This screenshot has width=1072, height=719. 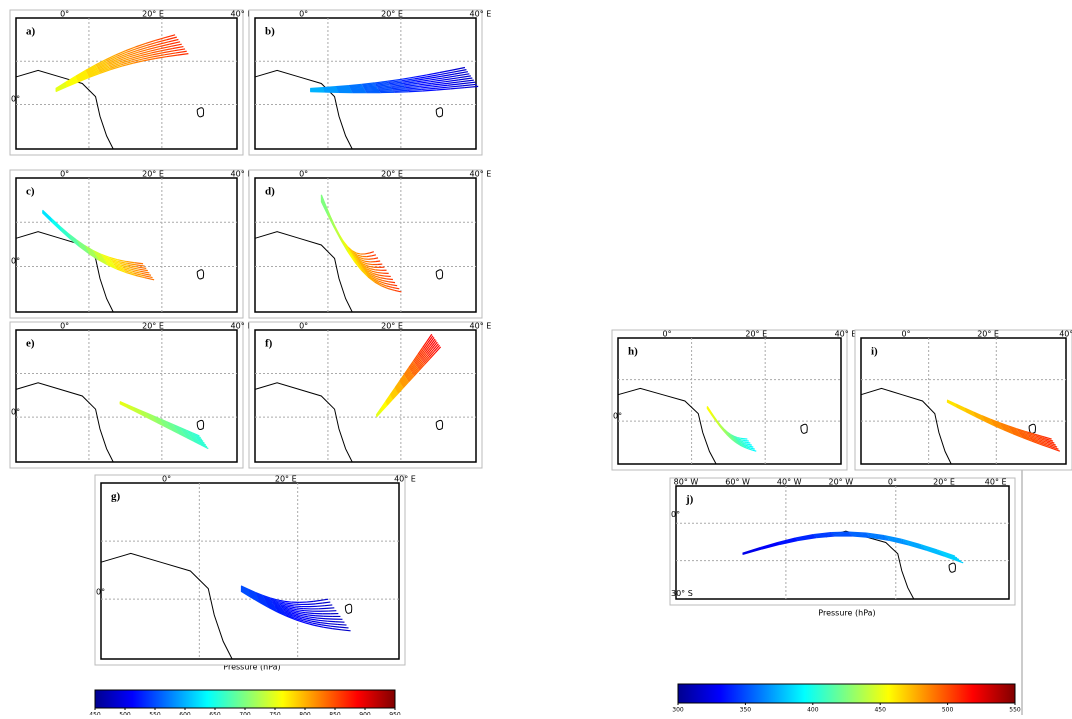 I want to click on x-tick-label: 20° W, so click(x=841, y=482).